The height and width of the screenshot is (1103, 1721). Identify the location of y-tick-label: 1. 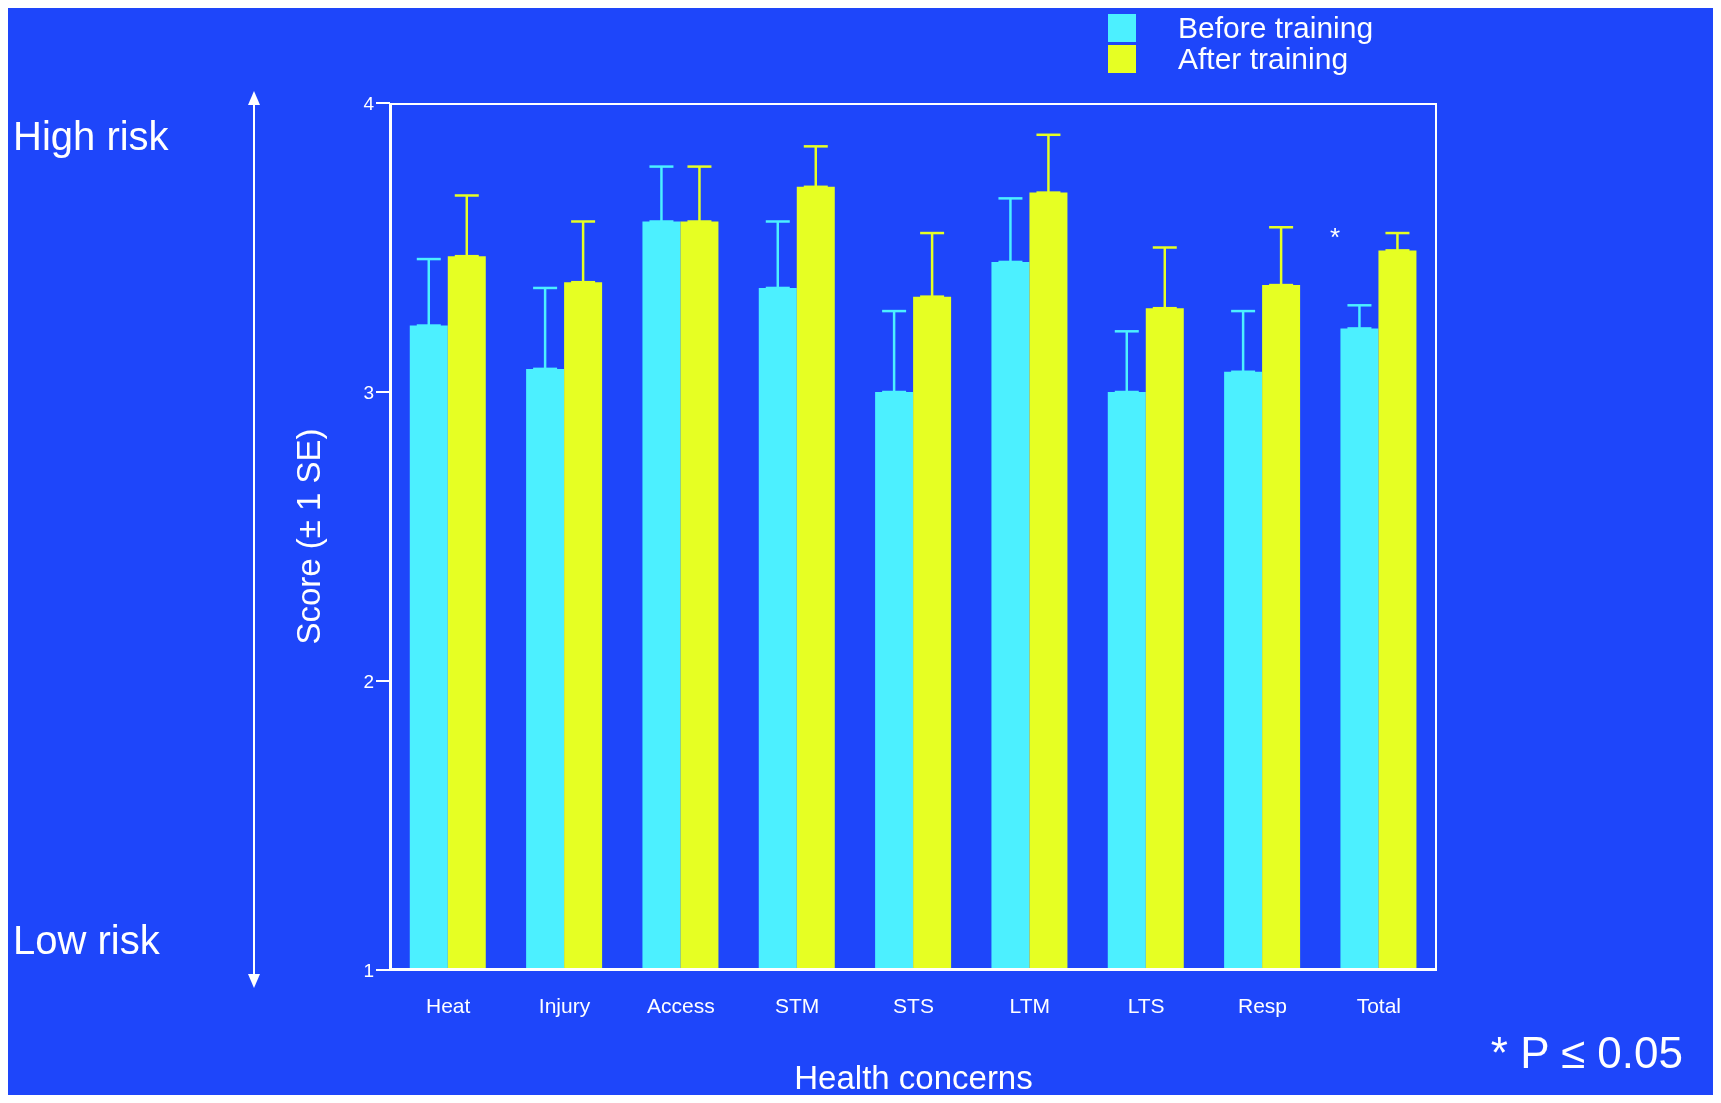
(368, 970).